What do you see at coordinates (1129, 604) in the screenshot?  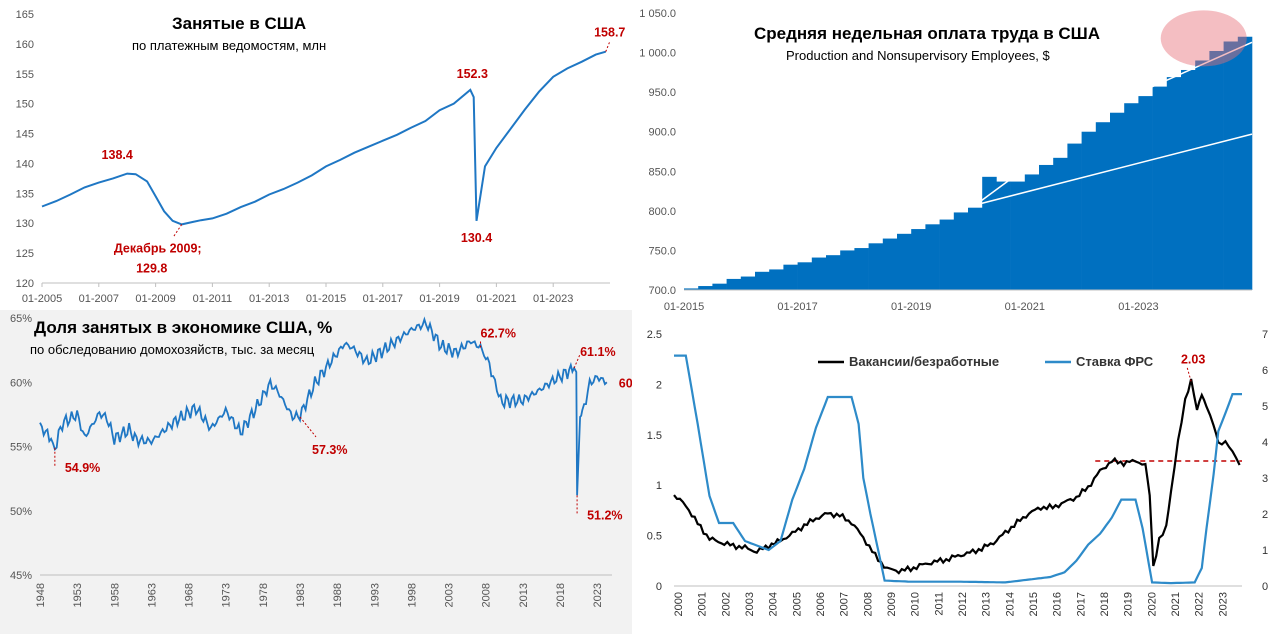 I see `x-tick-label: 2019` at bounding box center [1129, 604].